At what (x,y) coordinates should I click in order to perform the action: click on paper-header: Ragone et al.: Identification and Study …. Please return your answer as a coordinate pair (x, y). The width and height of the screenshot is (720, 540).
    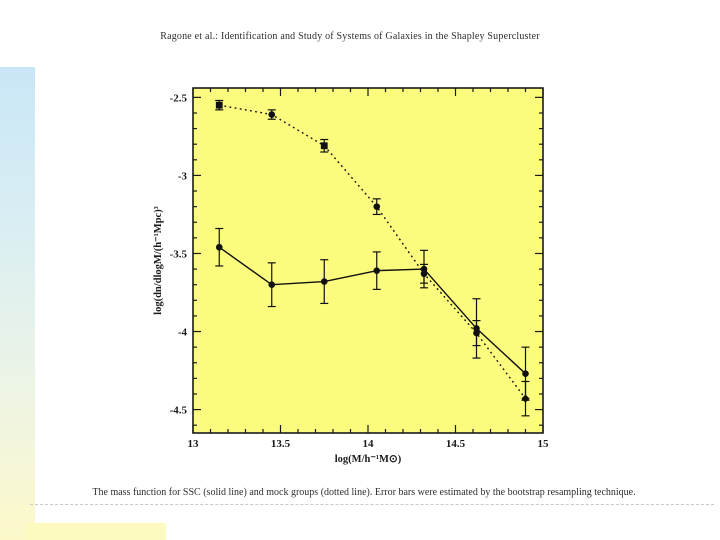
    Looking at the image, I should click on (350, 36).